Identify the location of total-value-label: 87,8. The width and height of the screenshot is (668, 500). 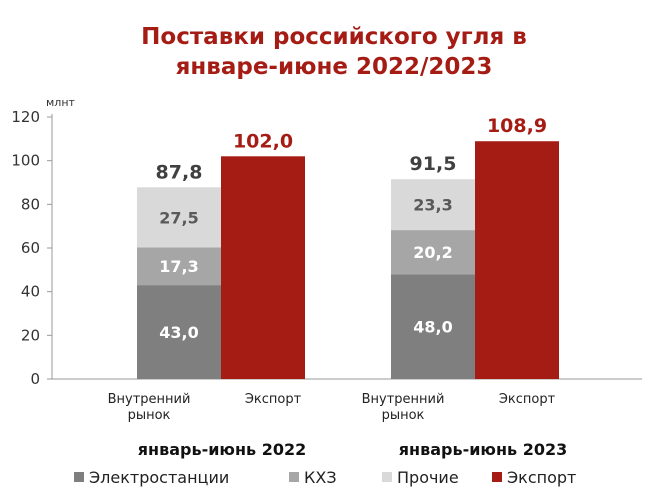
(179, 172).